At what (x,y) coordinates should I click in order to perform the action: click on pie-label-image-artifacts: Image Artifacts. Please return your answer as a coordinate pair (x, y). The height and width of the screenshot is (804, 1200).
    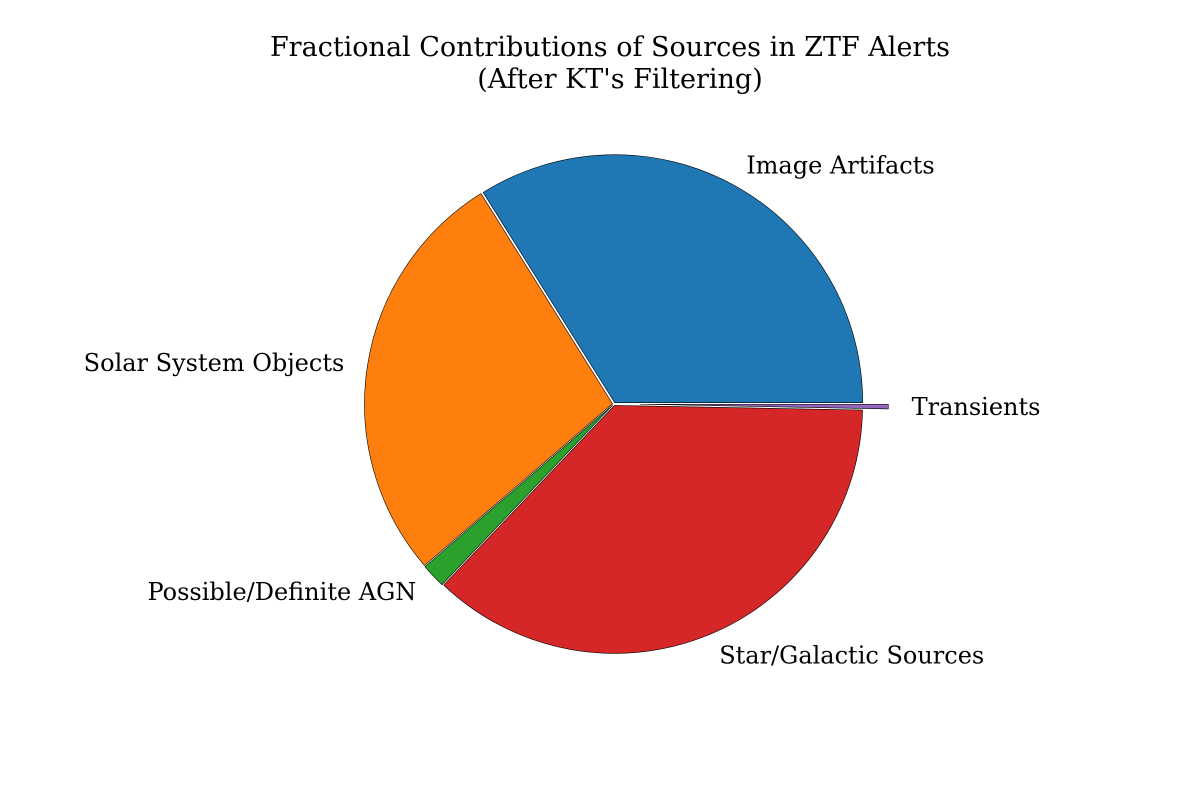
    Looking at the image, I should click on (840, 165).